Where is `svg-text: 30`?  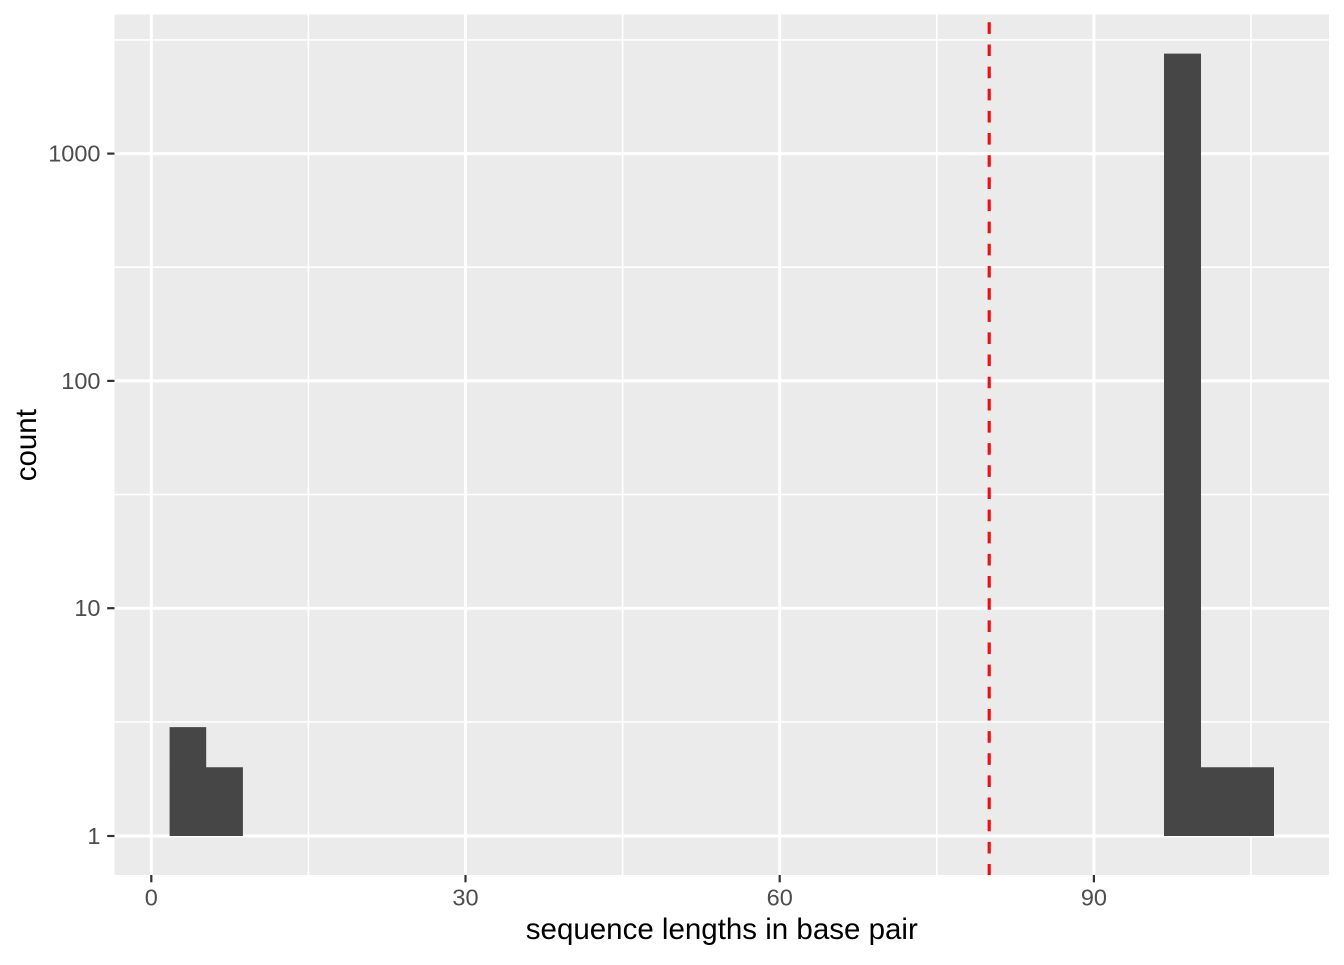
svg-text: 30 is located at coordinates (465, 898).